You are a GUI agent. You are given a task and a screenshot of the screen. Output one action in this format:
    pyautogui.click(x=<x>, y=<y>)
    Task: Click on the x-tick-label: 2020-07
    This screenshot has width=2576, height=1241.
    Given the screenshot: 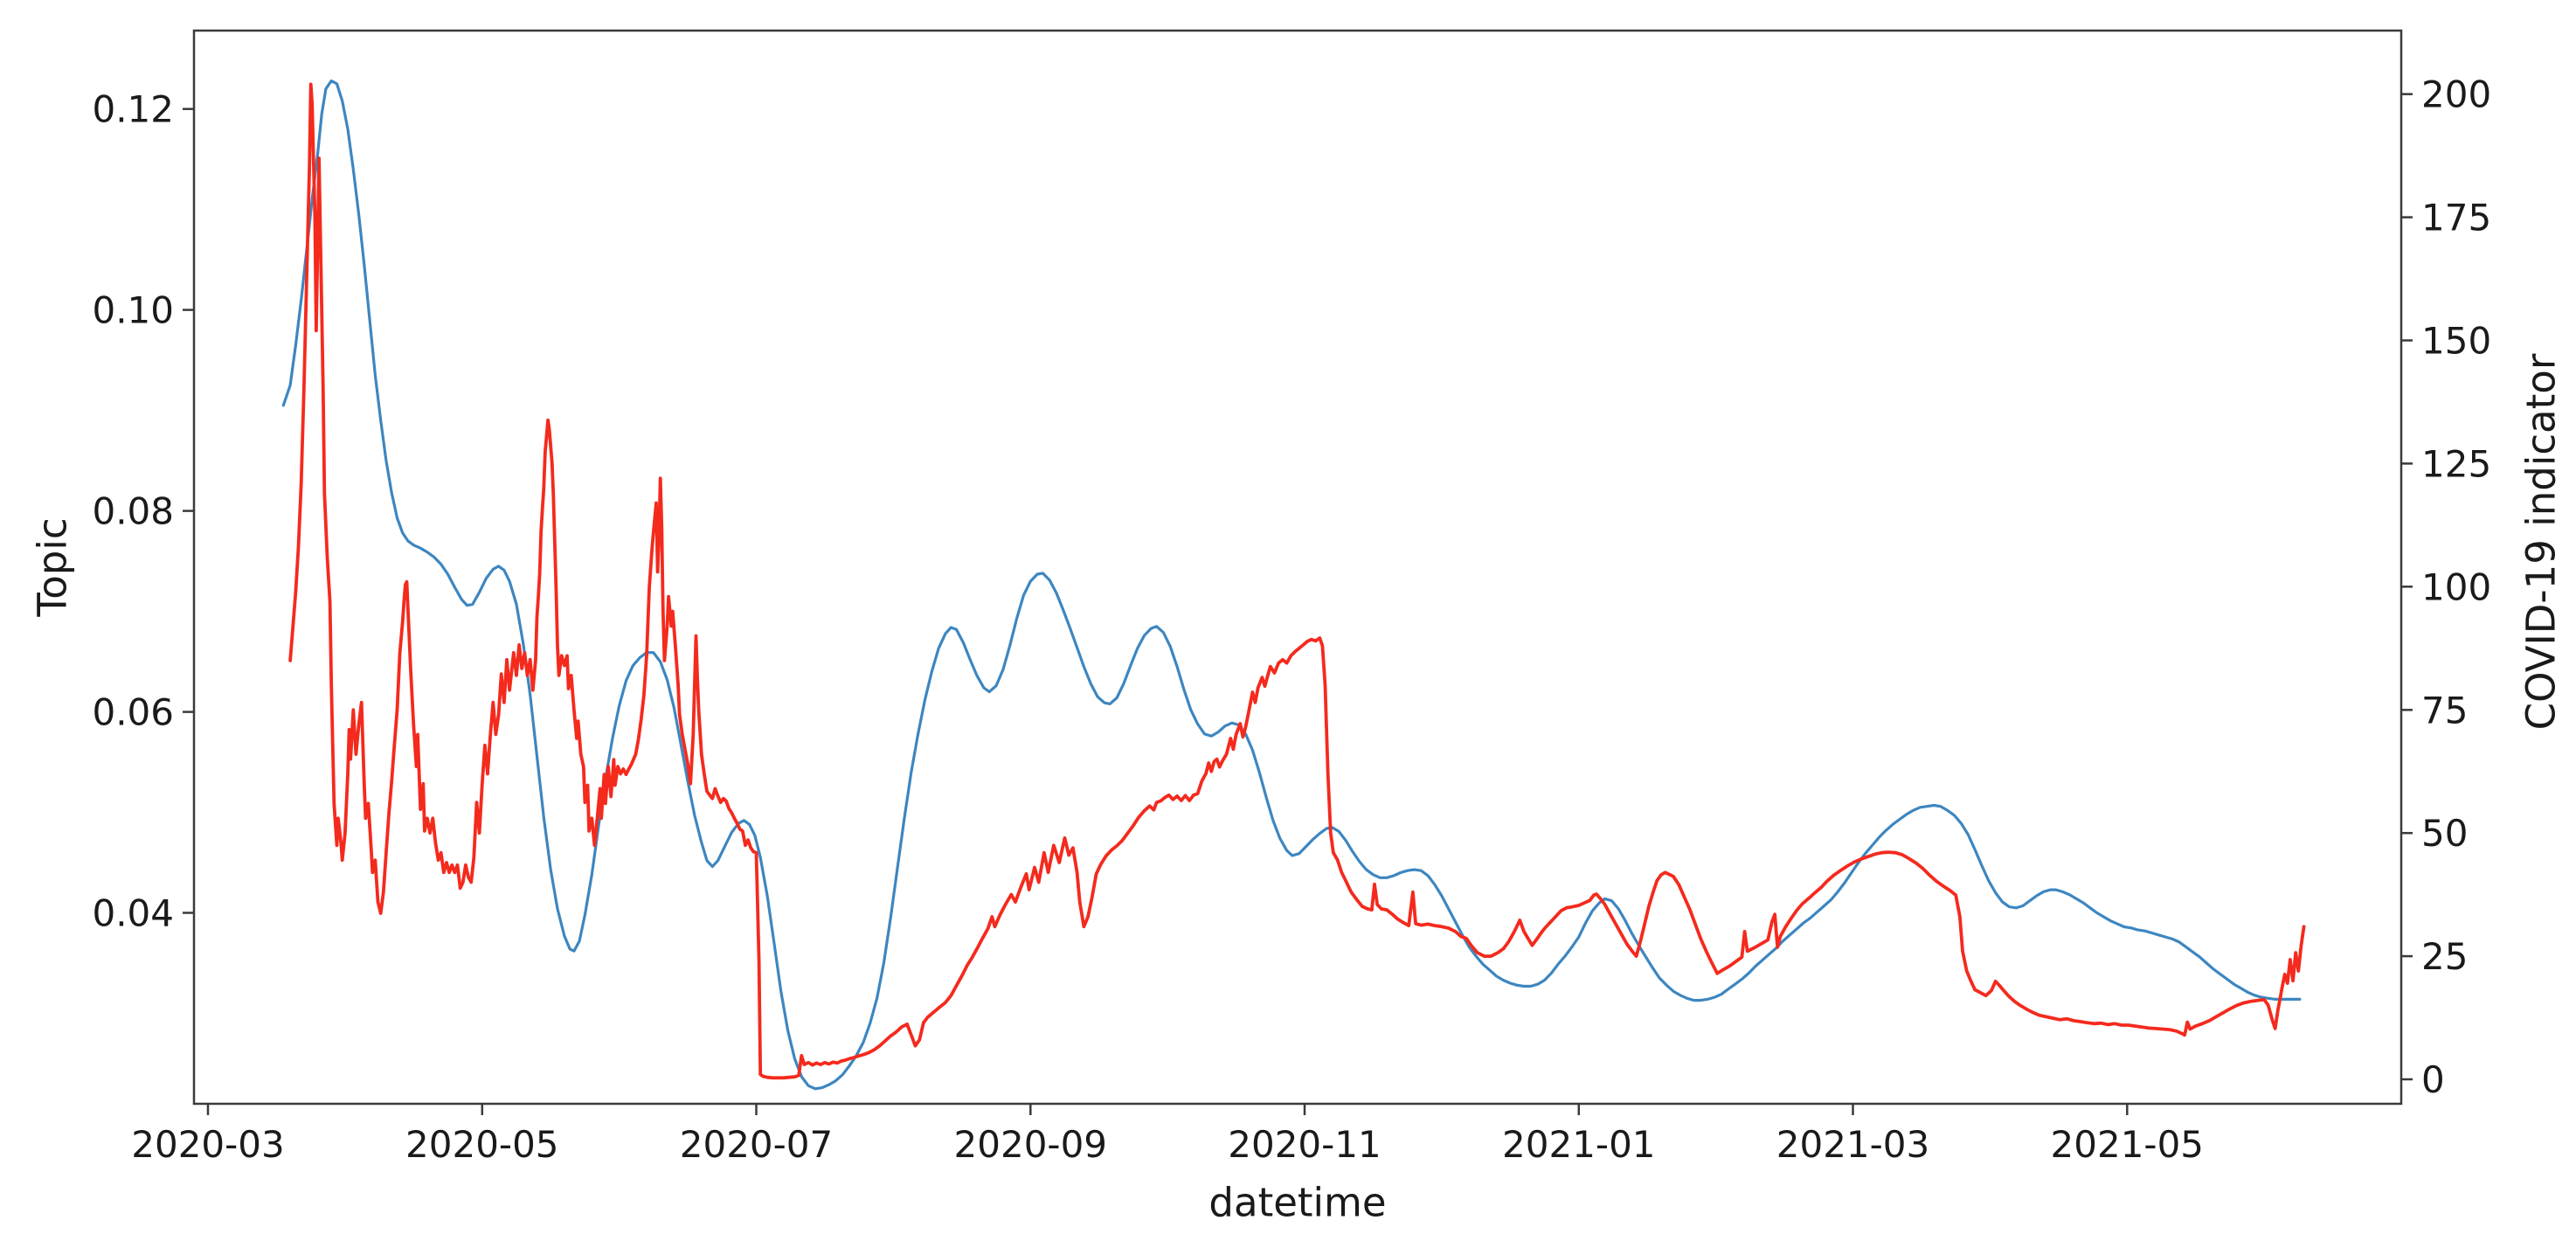 What is the action you would take?
    pyautogui.click(x=757, y=1144)
    